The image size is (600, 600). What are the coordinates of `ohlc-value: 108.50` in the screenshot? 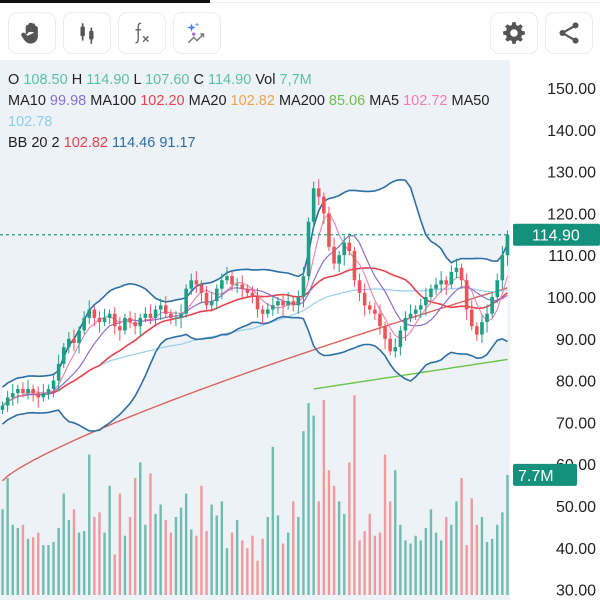 It's located at (45, 80).